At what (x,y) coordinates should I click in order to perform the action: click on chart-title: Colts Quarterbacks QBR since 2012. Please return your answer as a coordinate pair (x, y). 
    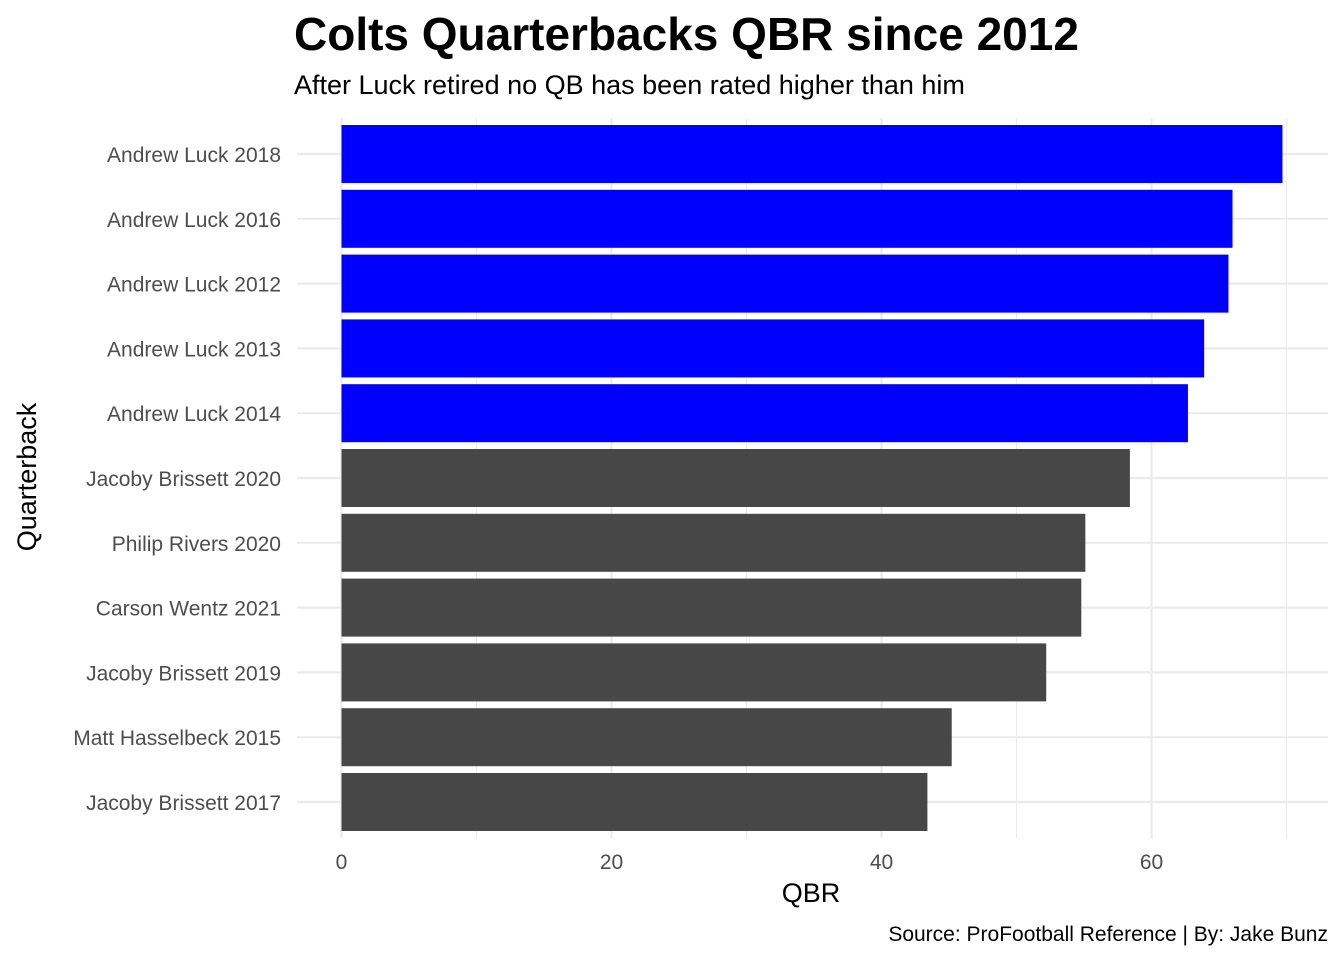
    Looking at the image, I should click on (686, 34).